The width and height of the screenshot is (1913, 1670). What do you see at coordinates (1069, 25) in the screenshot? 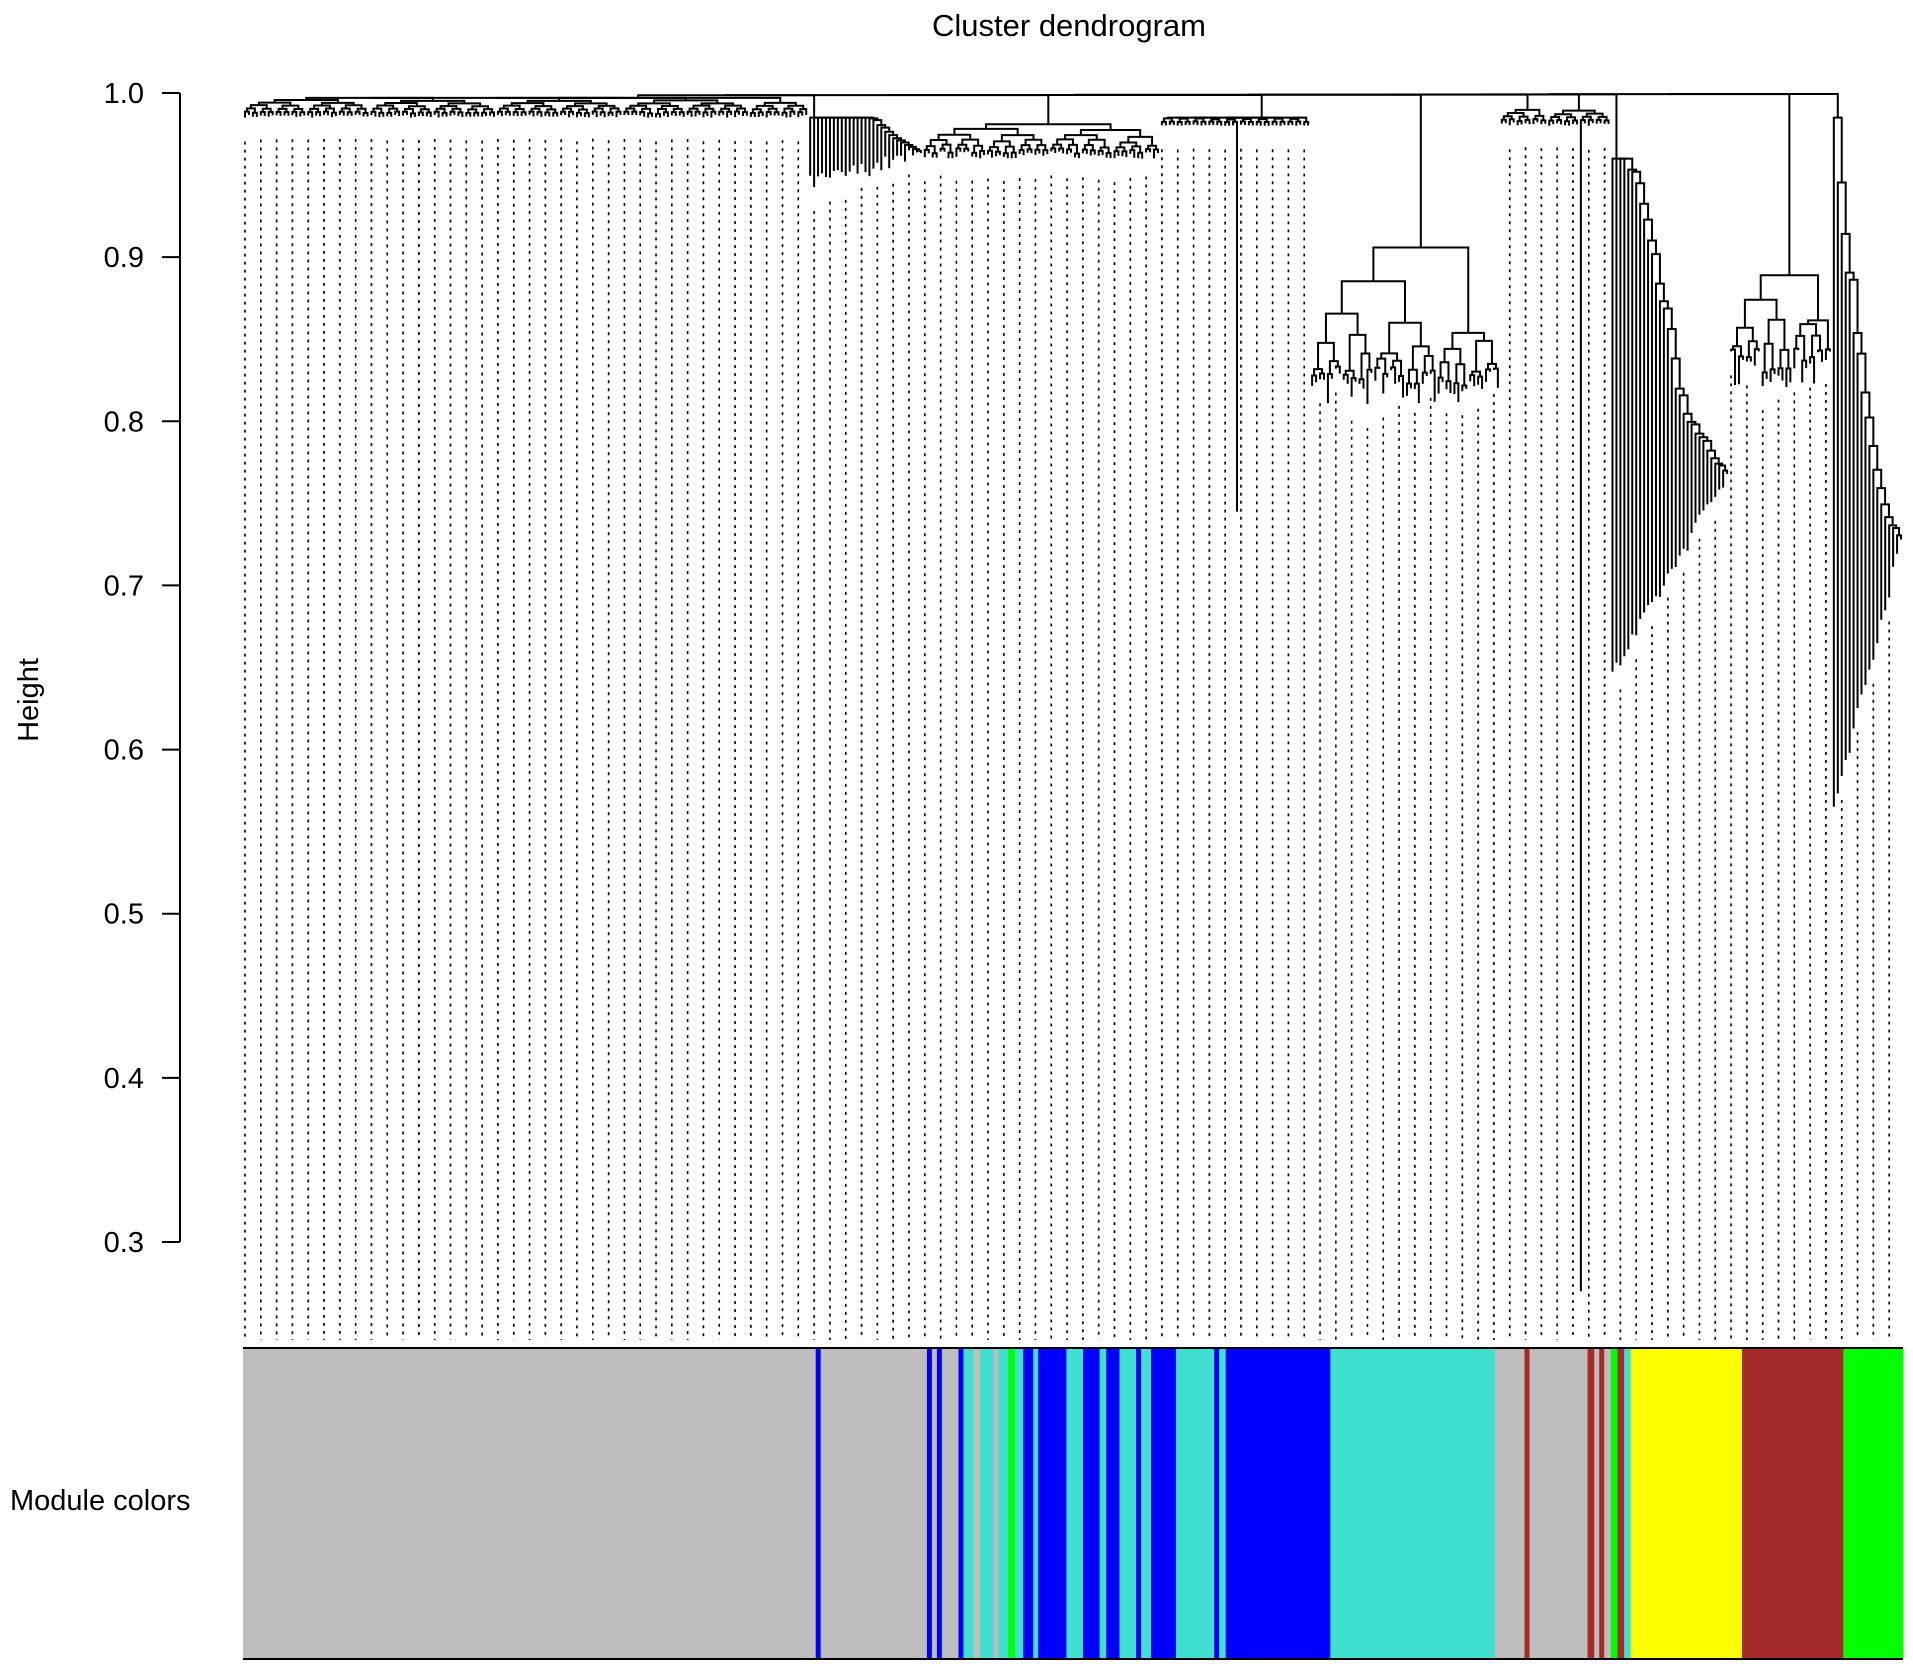
I see `chart-title: Cluster dendrogram` at bounding box center [1069, 25].